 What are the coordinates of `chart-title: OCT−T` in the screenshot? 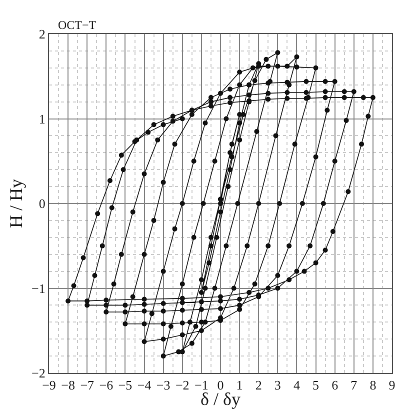 It's located at (77, 25).